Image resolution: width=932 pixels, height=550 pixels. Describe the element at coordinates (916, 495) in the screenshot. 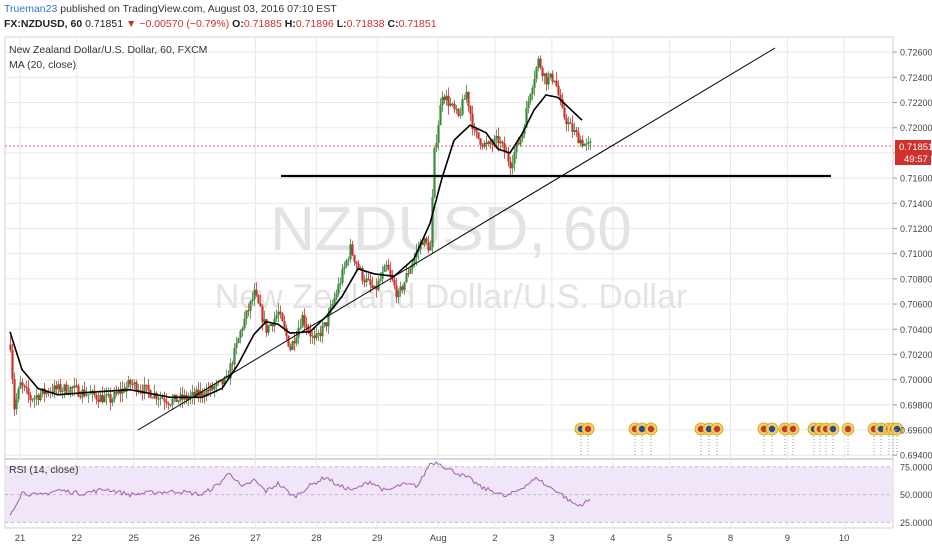

I see `rsi-tick-label: 50.0000` at that location.